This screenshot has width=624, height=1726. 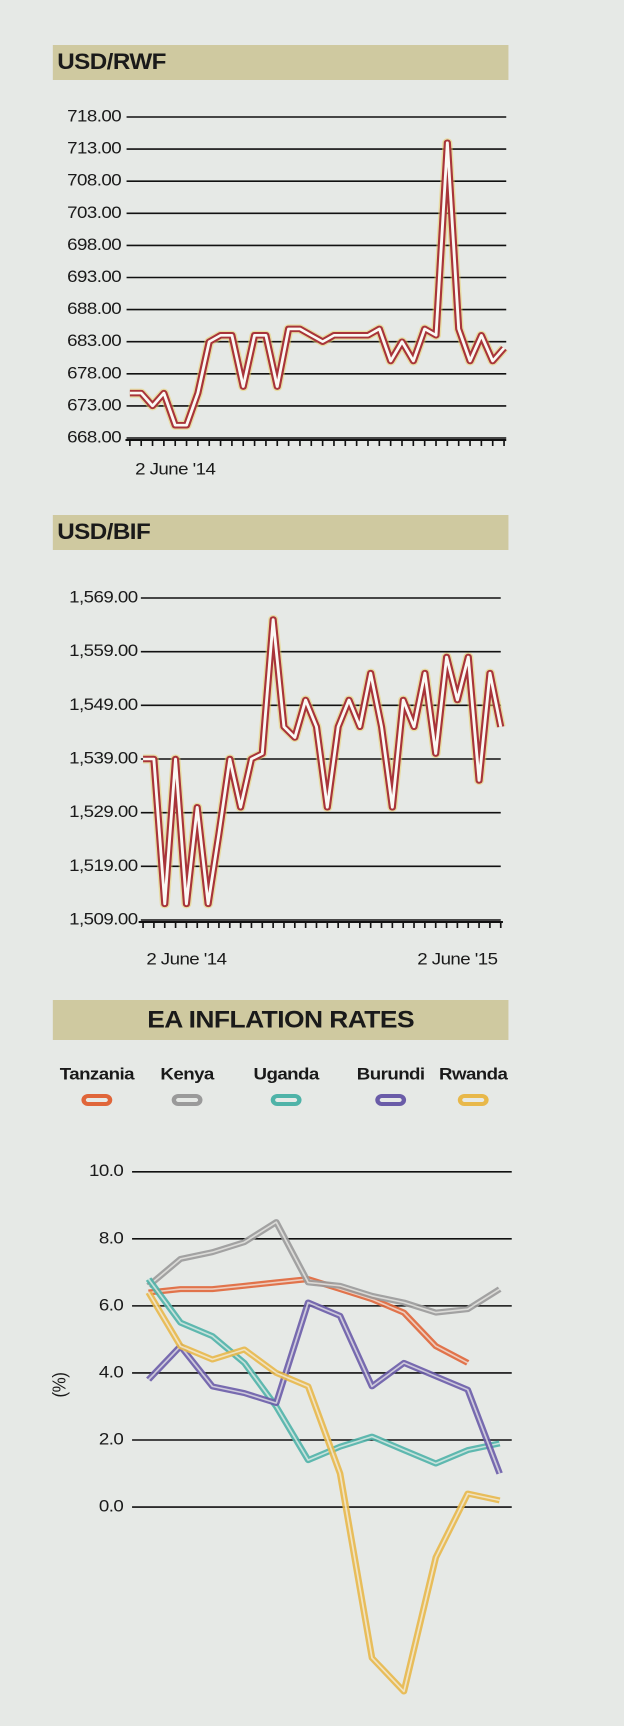 I want to click on y-tick-label: 683.00, so click(x=94, y=340).